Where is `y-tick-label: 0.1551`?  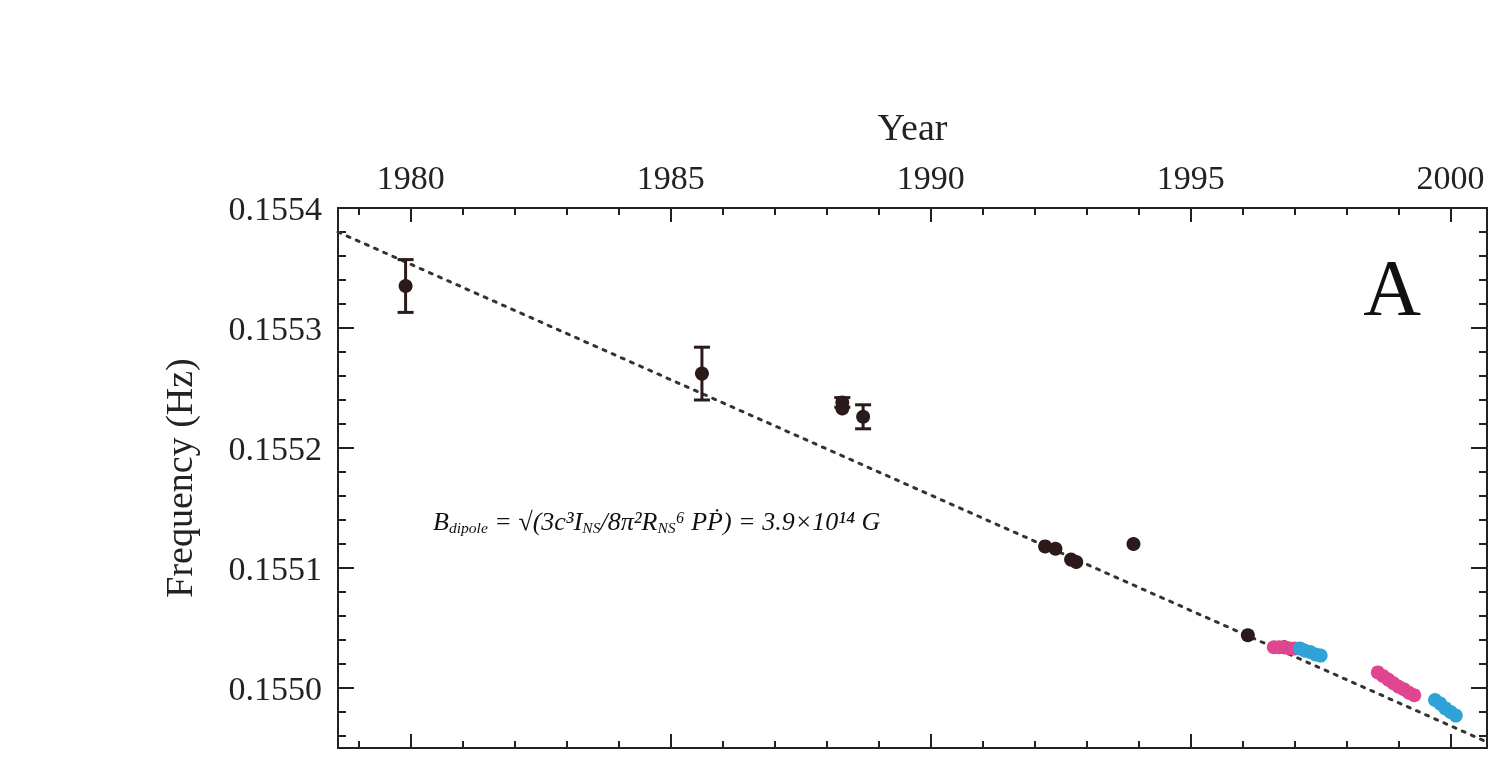
y-tick-label: 0.1551 is located at coordinates (275, 568).